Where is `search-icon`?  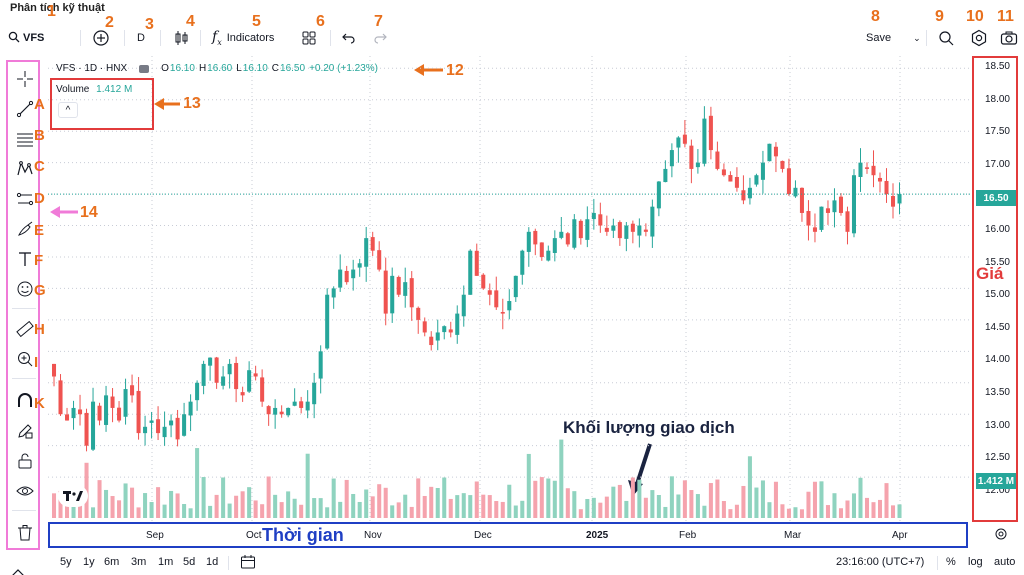
search-icon is located at coordinates (14, 38).